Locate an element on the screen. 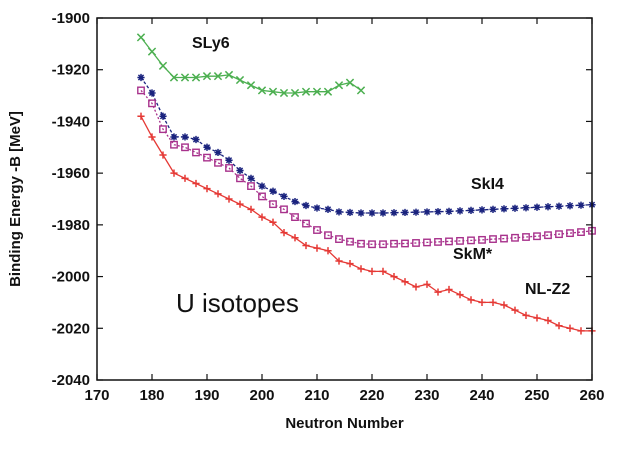 The height and width of the screenshot is (452, 623). x-tick-label: 200 is located at coordinates (261, 395).